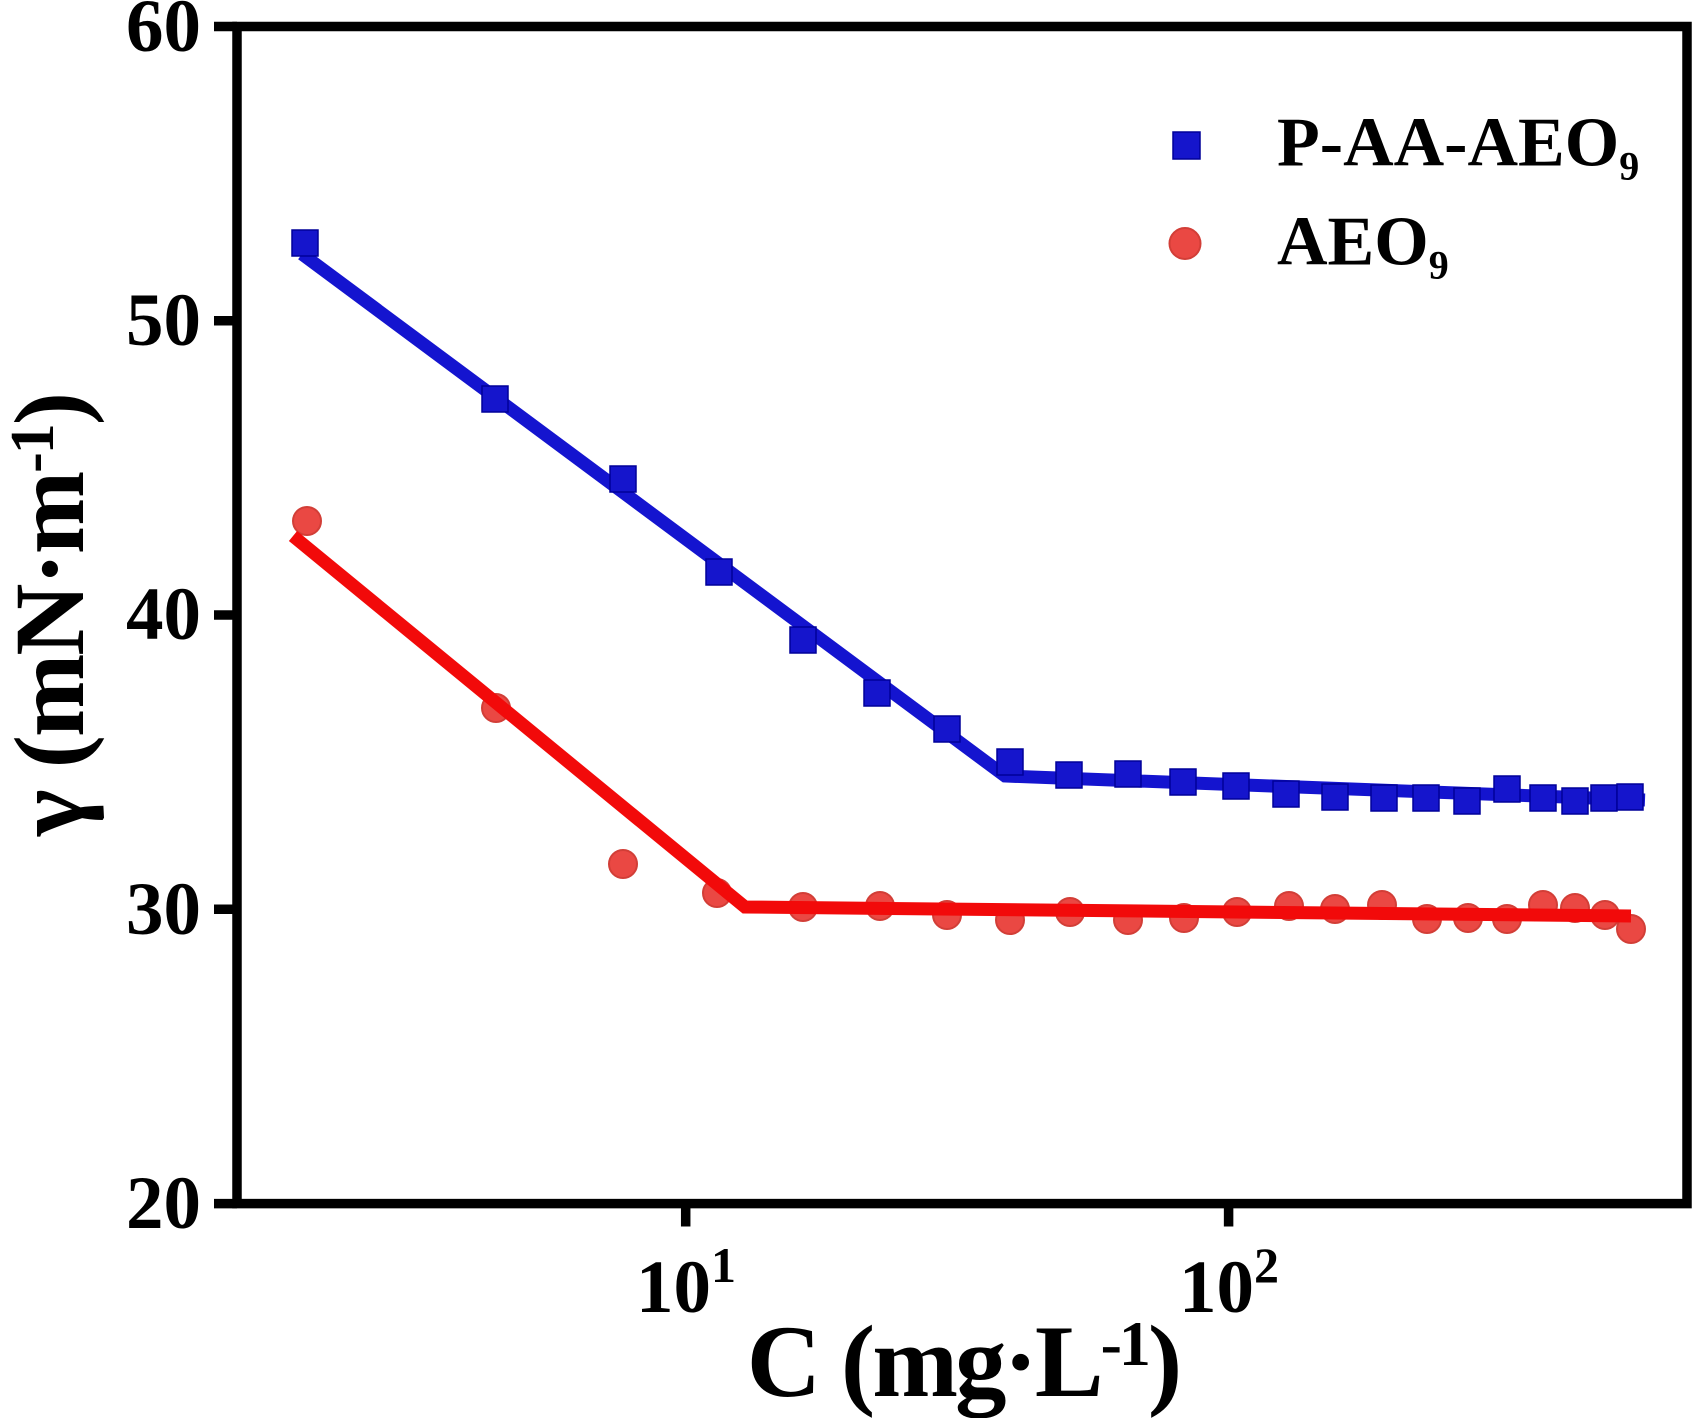 The image size is (1693, 1418). What do you see at coordinates (1266, 1265) in the screenshot?
I see `svg-text: 2` at bounding box center [1266, 1265].